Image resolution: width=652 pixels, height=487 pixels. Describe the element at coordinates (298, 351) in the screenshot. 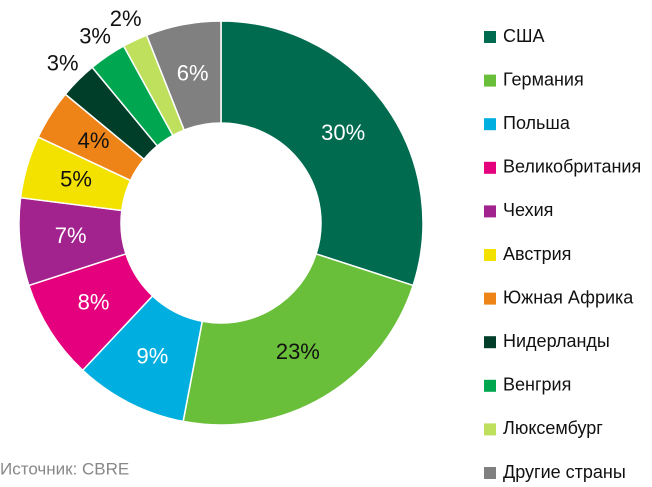

I see `data-label: 23%` at that location.